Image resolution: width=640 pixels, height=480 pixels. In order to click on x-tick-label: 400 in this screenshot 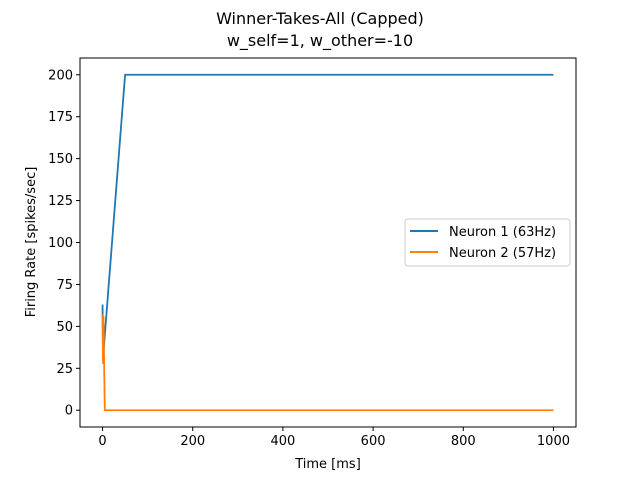, I will do `click(282, 441)`.